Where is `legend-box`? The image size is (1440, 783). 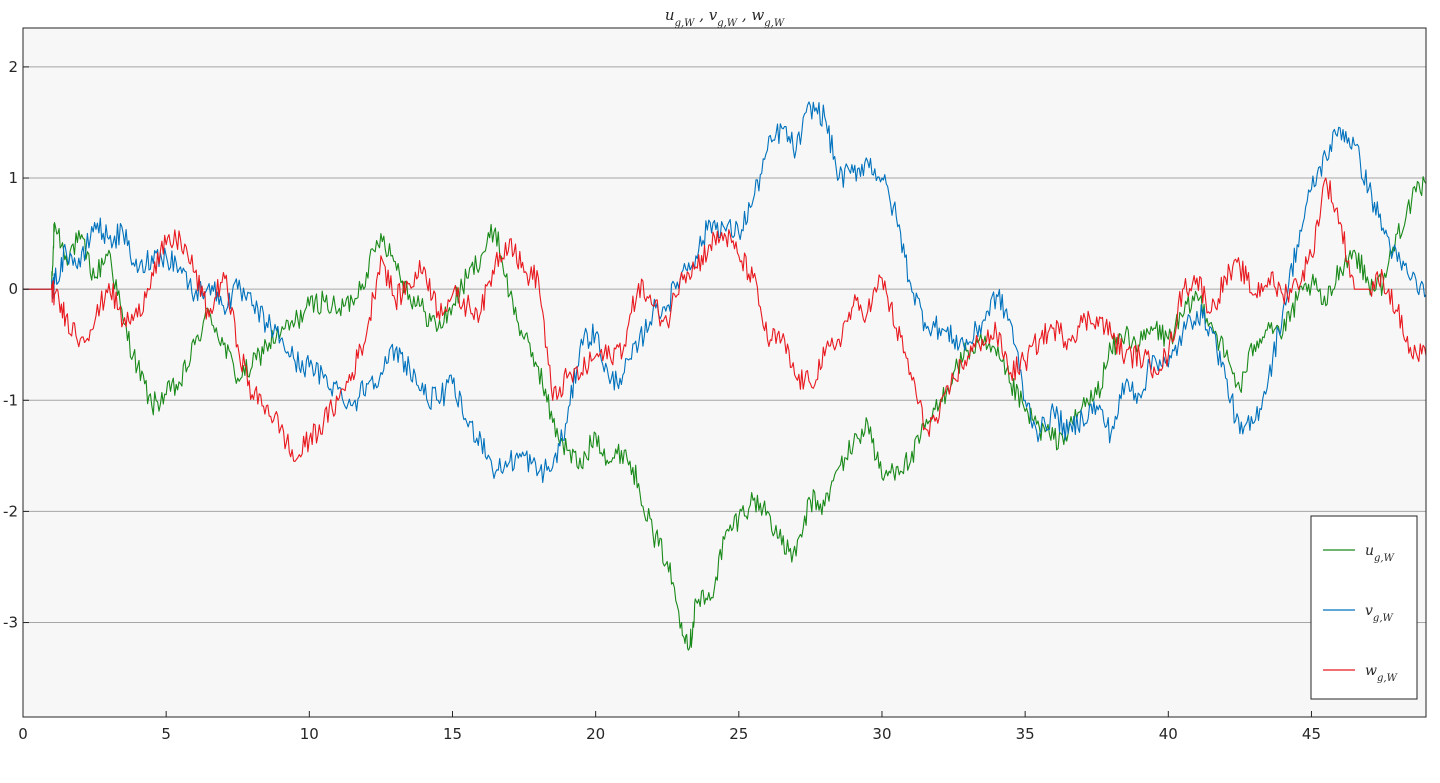 legend-box is located at coordinates (1364, 607).